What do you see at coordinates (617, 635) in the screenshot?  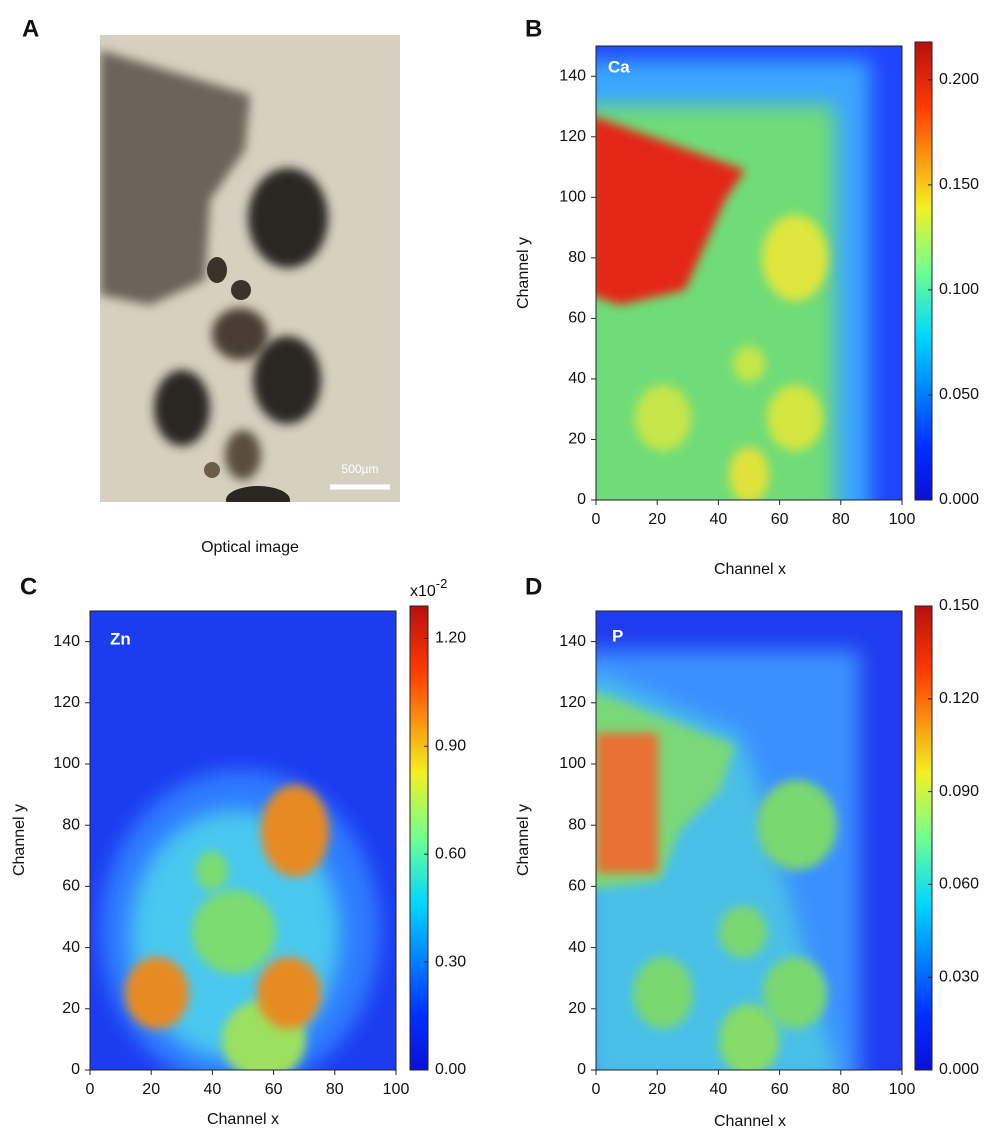 I see `element-label: P` at bounding box center [617, 635].